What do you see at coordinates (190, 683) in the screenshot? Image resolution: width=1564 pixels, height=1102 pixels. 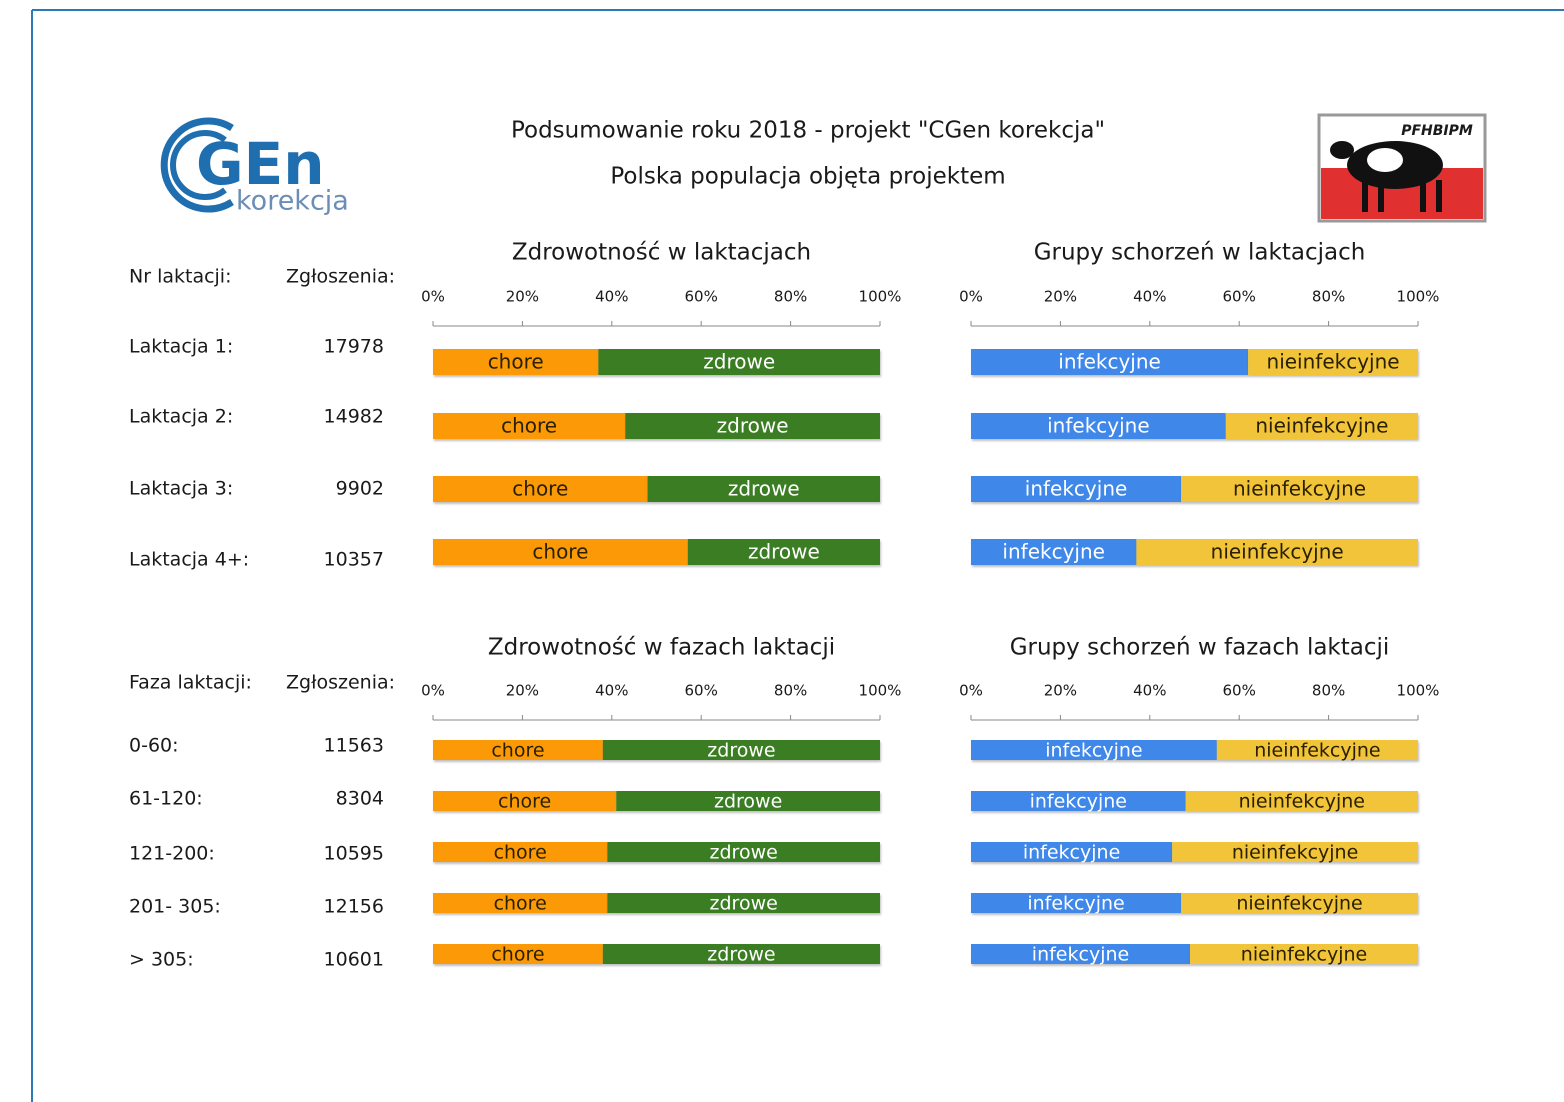 I see `table-header: Faza laktacji:` at bounding box center [190, 683].